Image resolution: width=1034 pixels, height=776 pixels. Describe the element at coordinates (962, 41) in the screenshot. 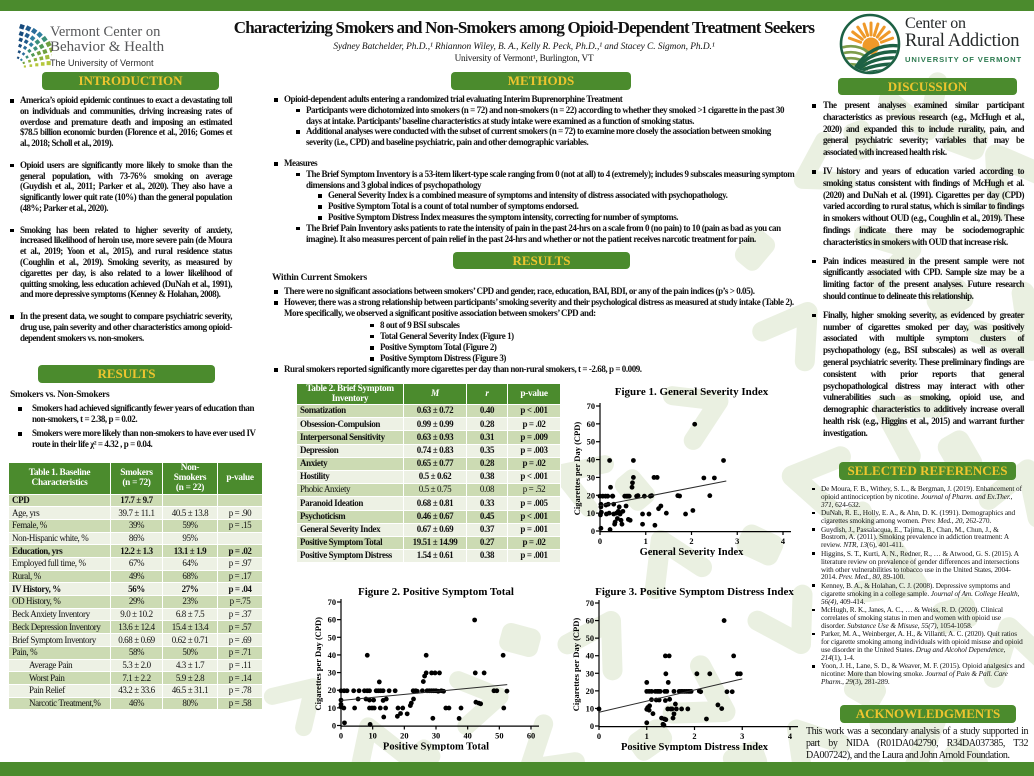

I see `cora-logo-line2: Rural Addiction` at that location.